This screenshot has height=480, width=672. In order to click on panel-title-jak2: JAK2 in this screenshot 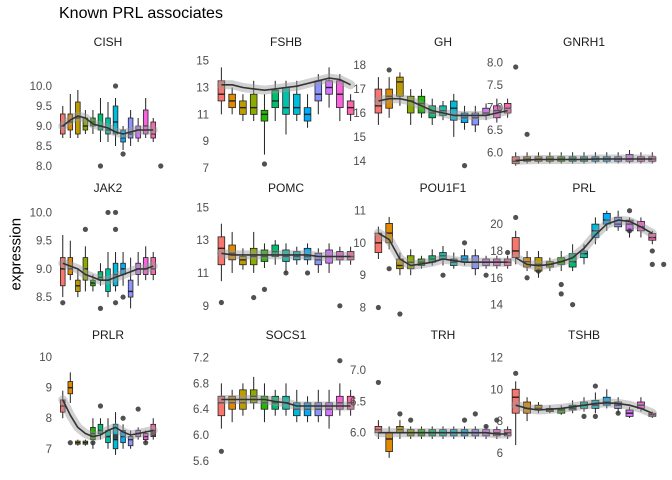, I will do `click(108, 188)`.